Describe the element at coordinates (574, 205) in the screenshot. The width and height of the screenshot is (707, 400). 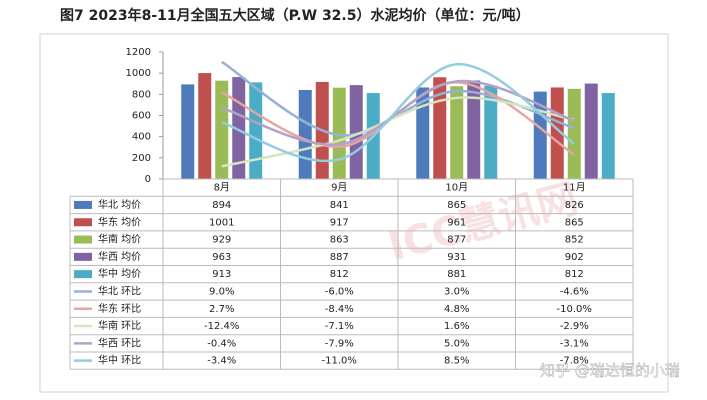
I see `table-cell: 826` at that location.